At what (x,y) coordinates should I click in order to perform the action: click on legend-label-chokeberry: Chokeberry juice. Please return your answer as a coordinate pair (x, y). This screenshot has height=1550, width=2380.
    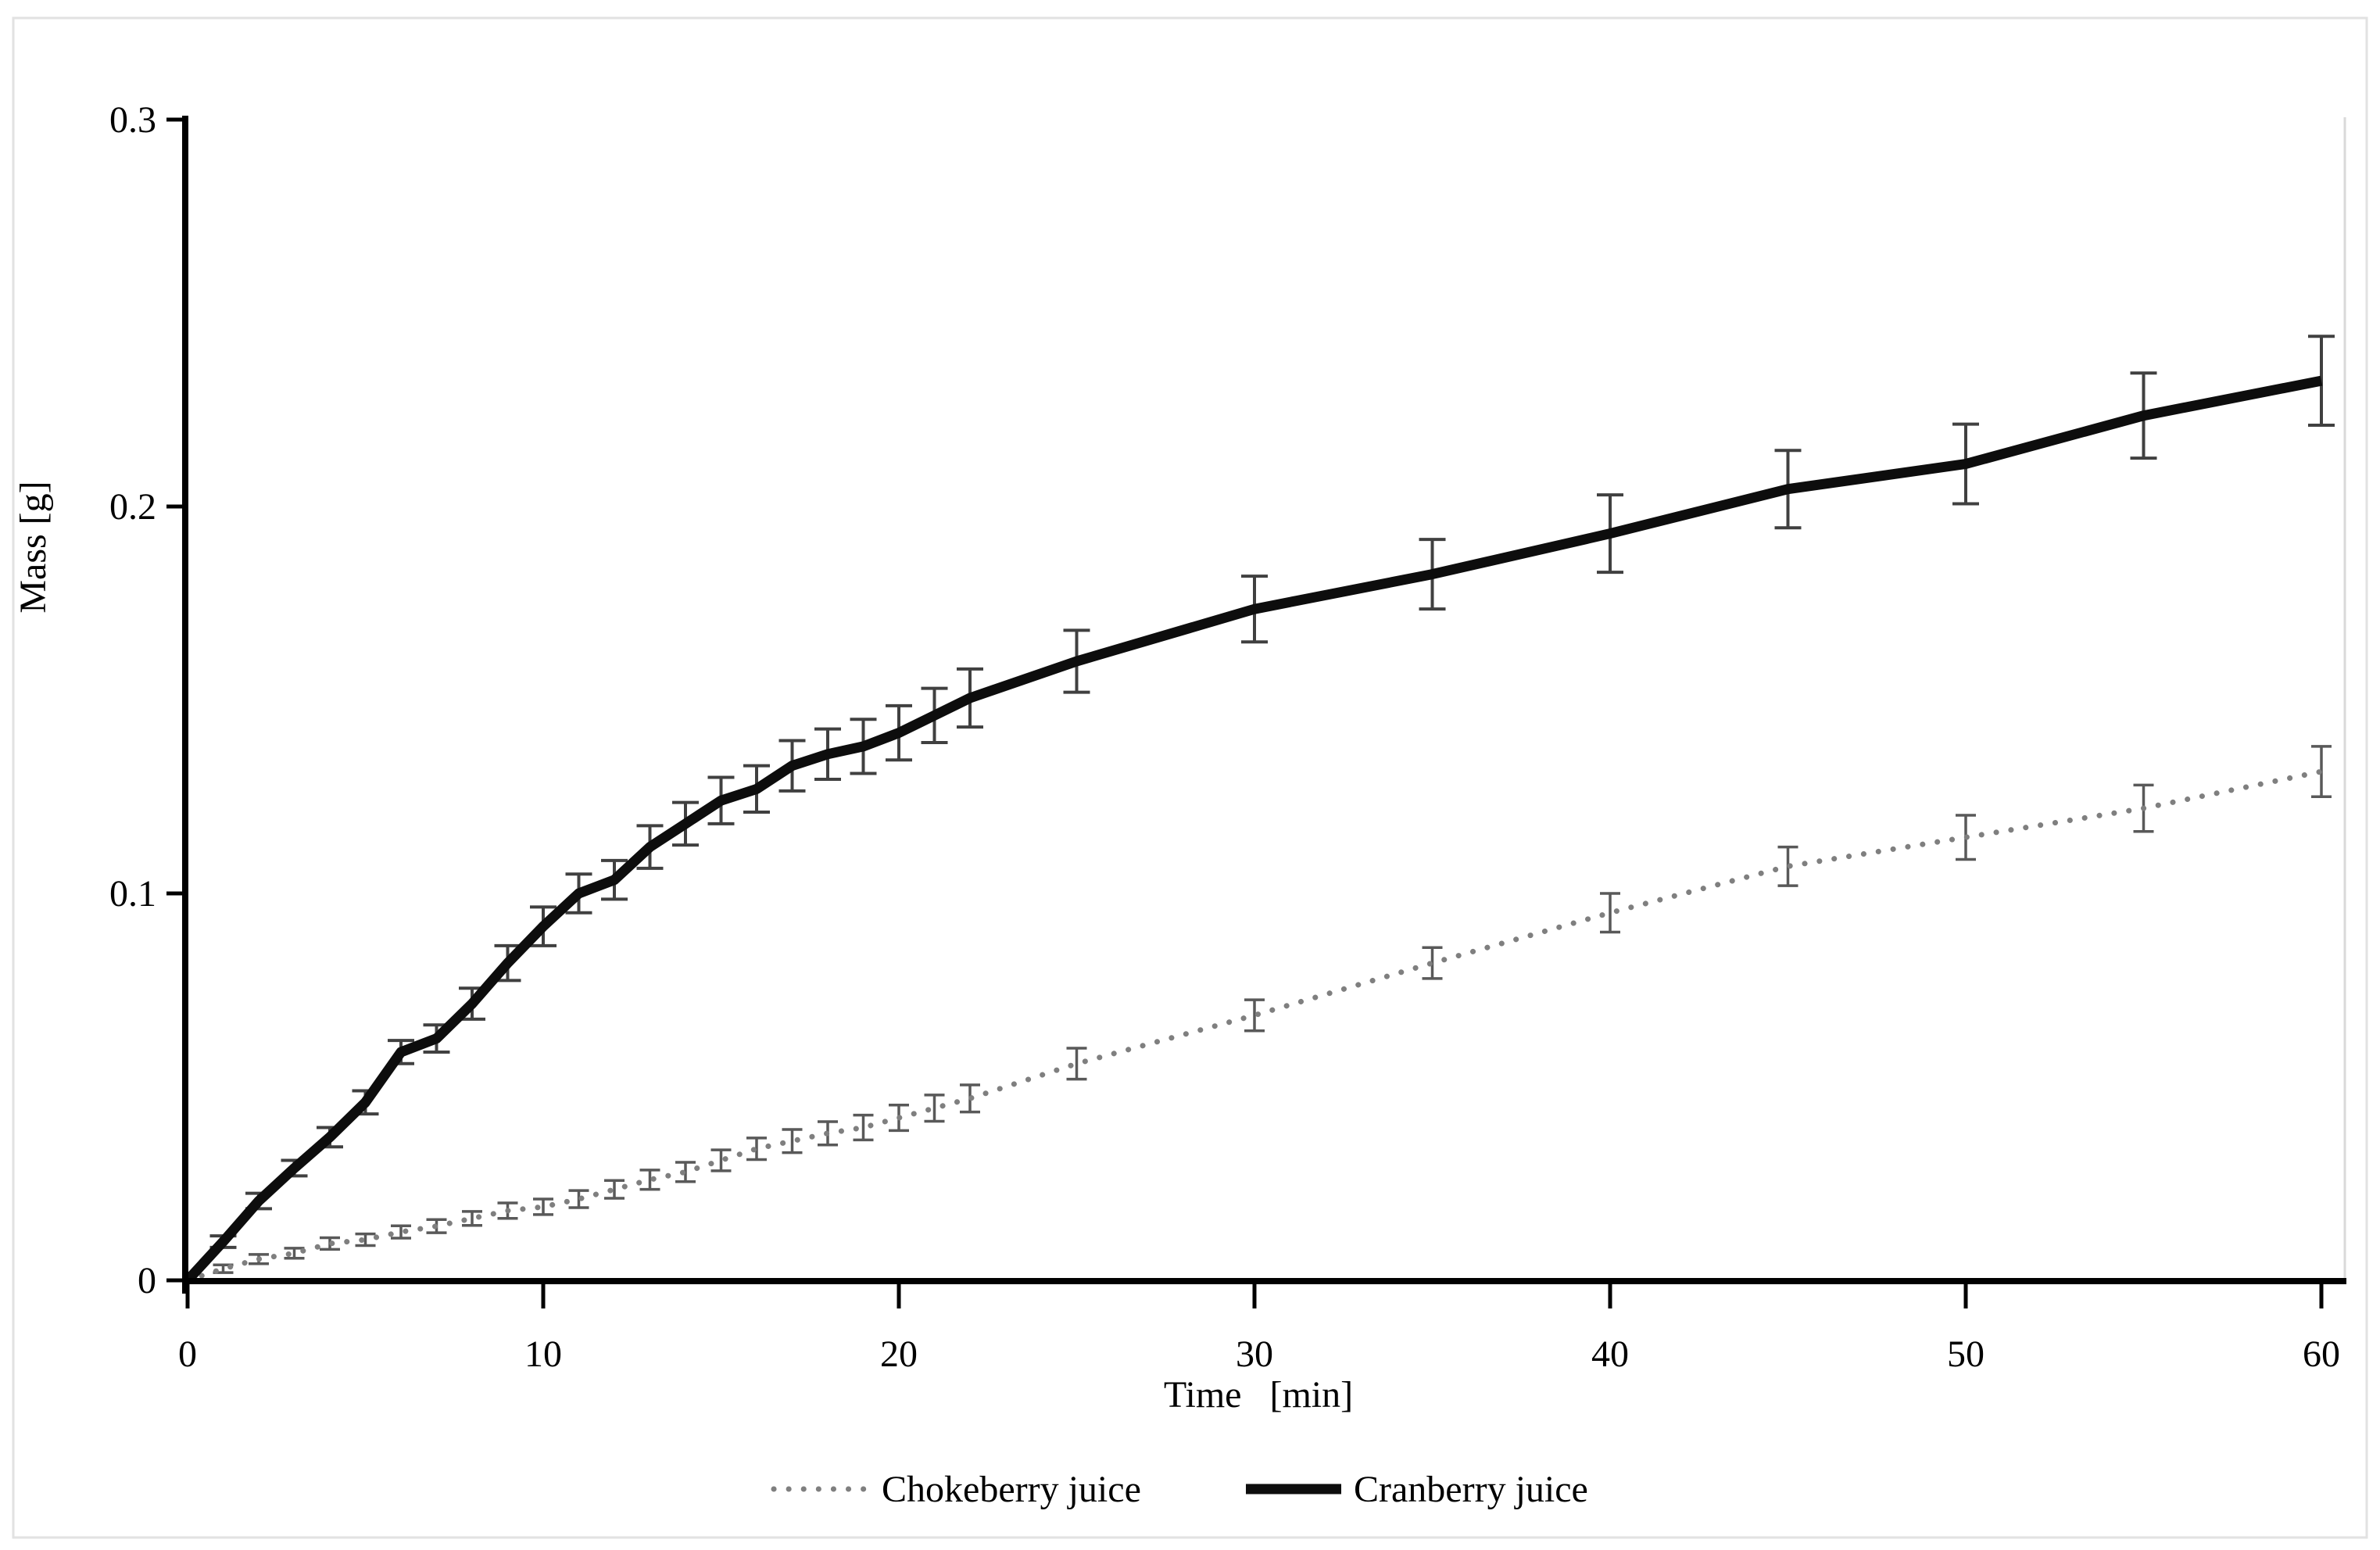
    Looking at the image, I should click on (1012, 1489).